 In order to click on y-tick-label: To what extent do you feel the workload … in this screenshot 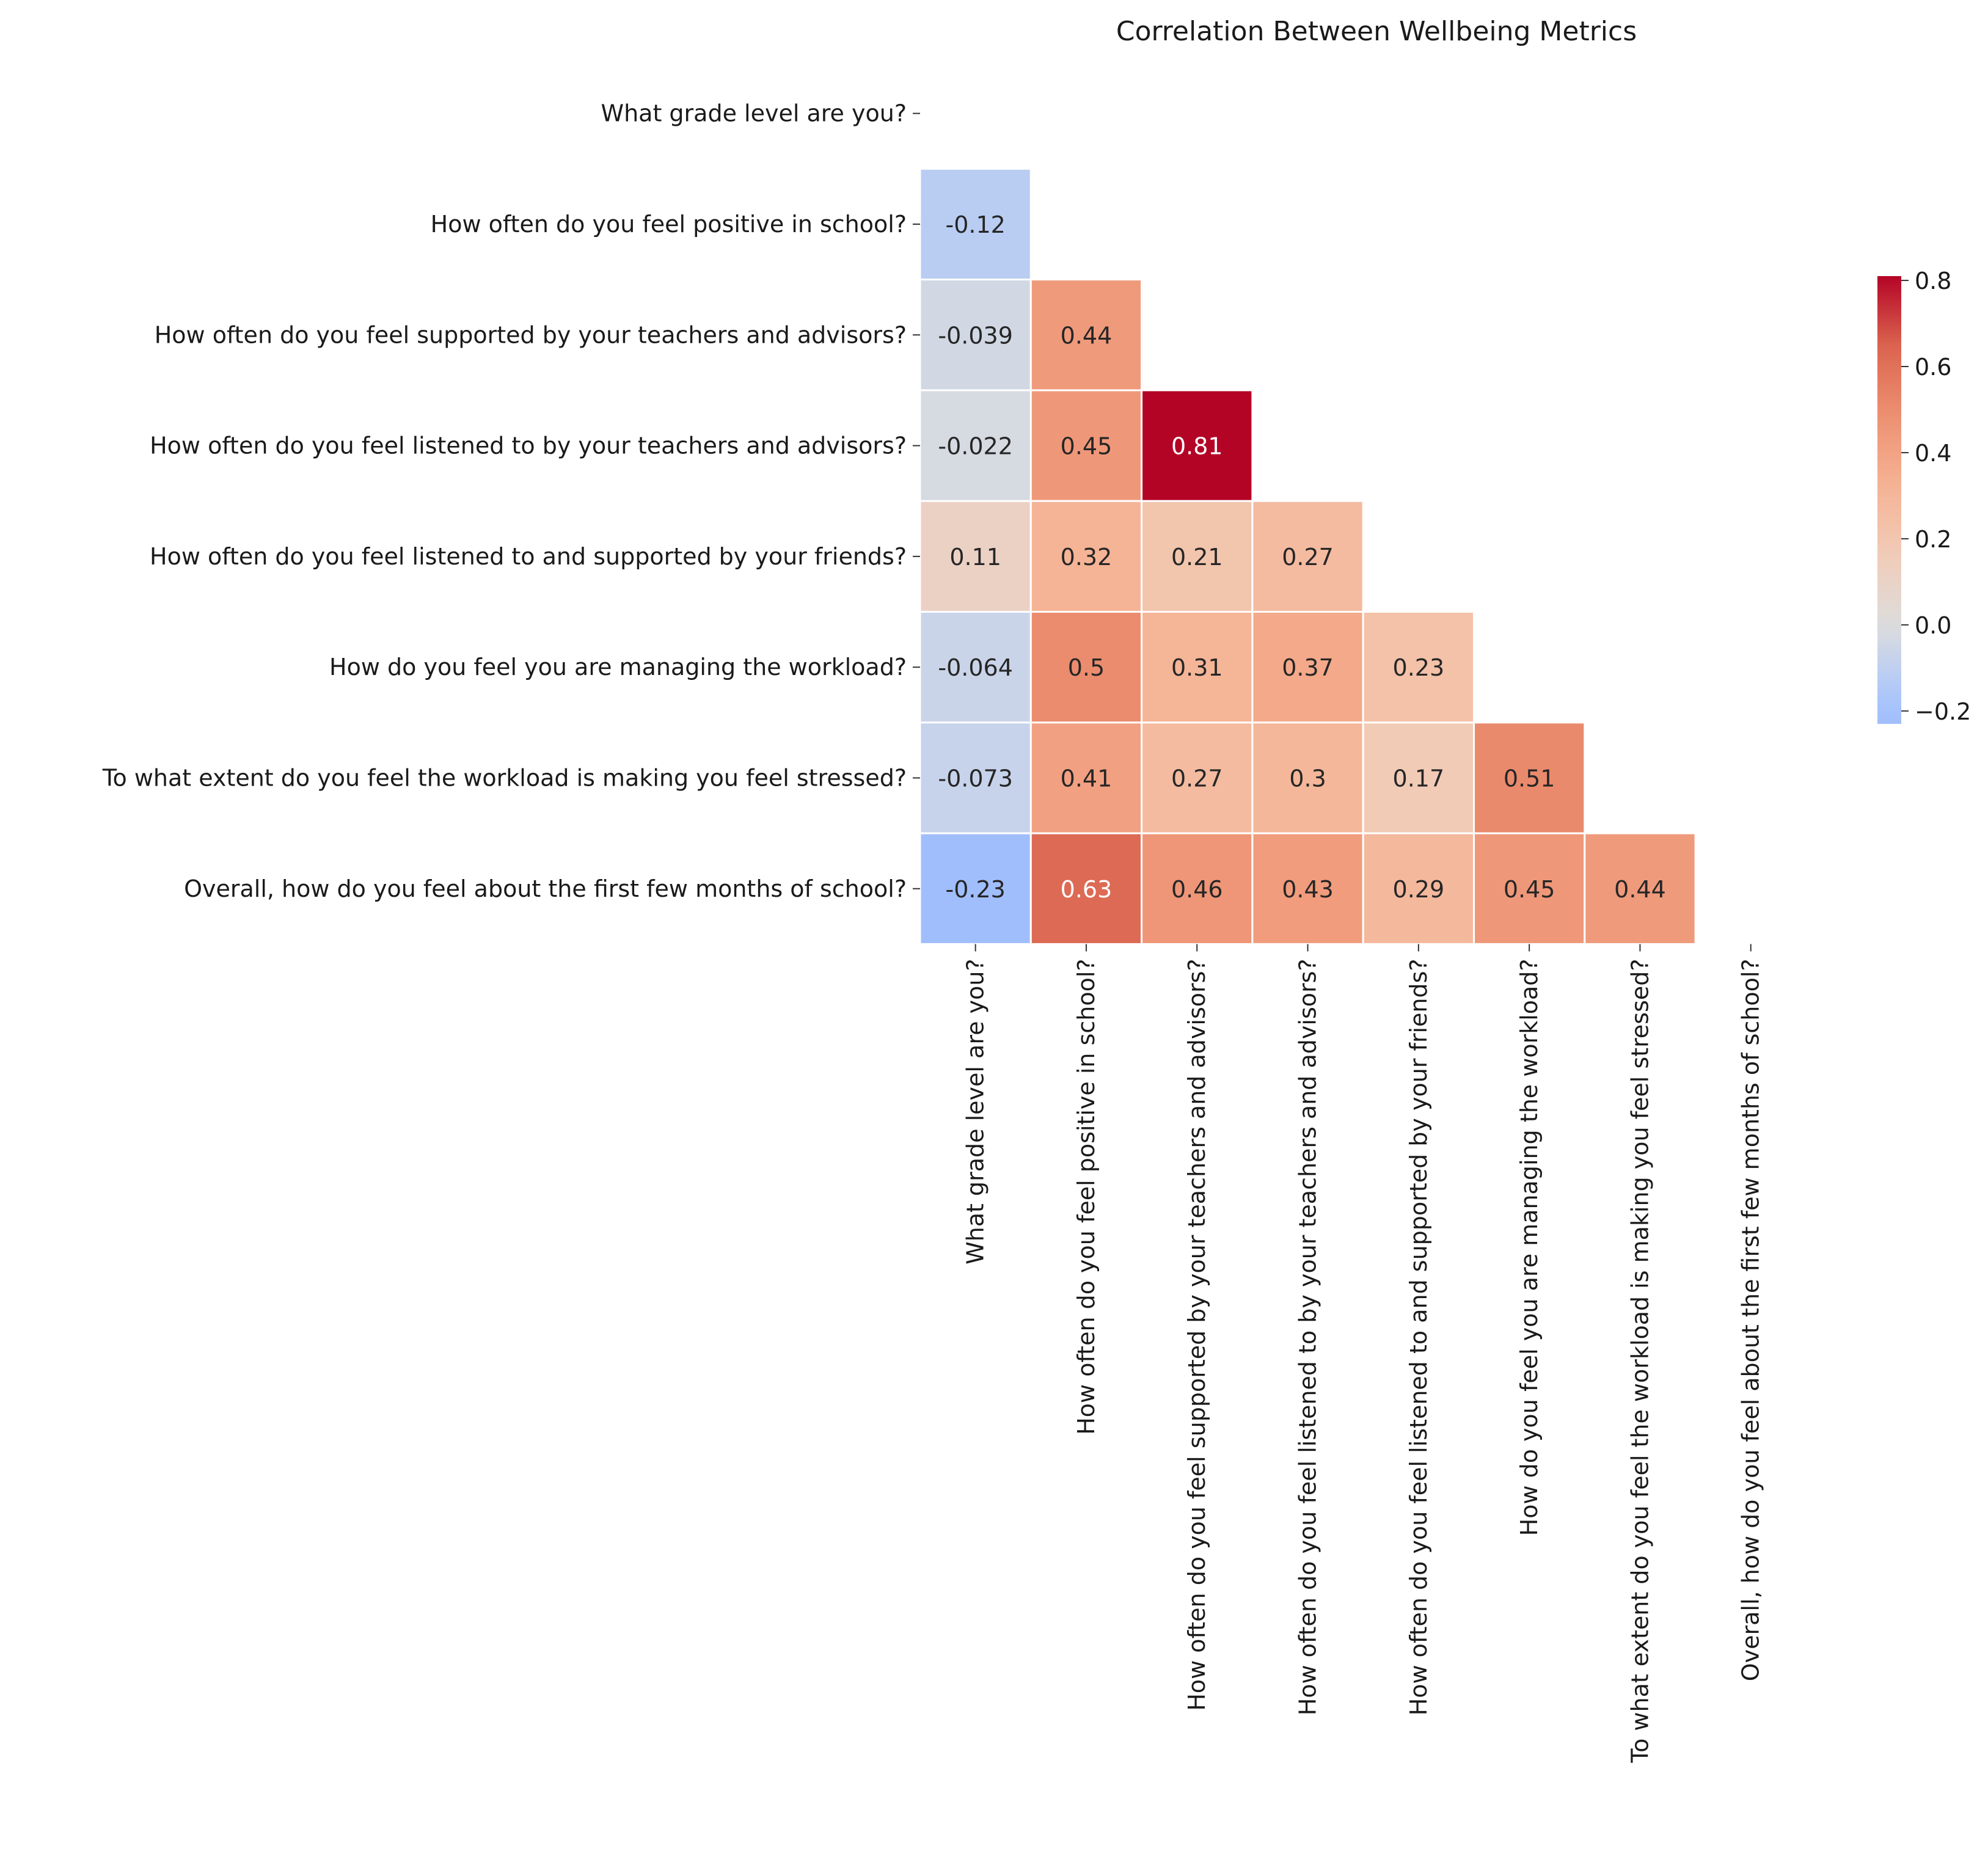, I will do `click(505, 778)`.